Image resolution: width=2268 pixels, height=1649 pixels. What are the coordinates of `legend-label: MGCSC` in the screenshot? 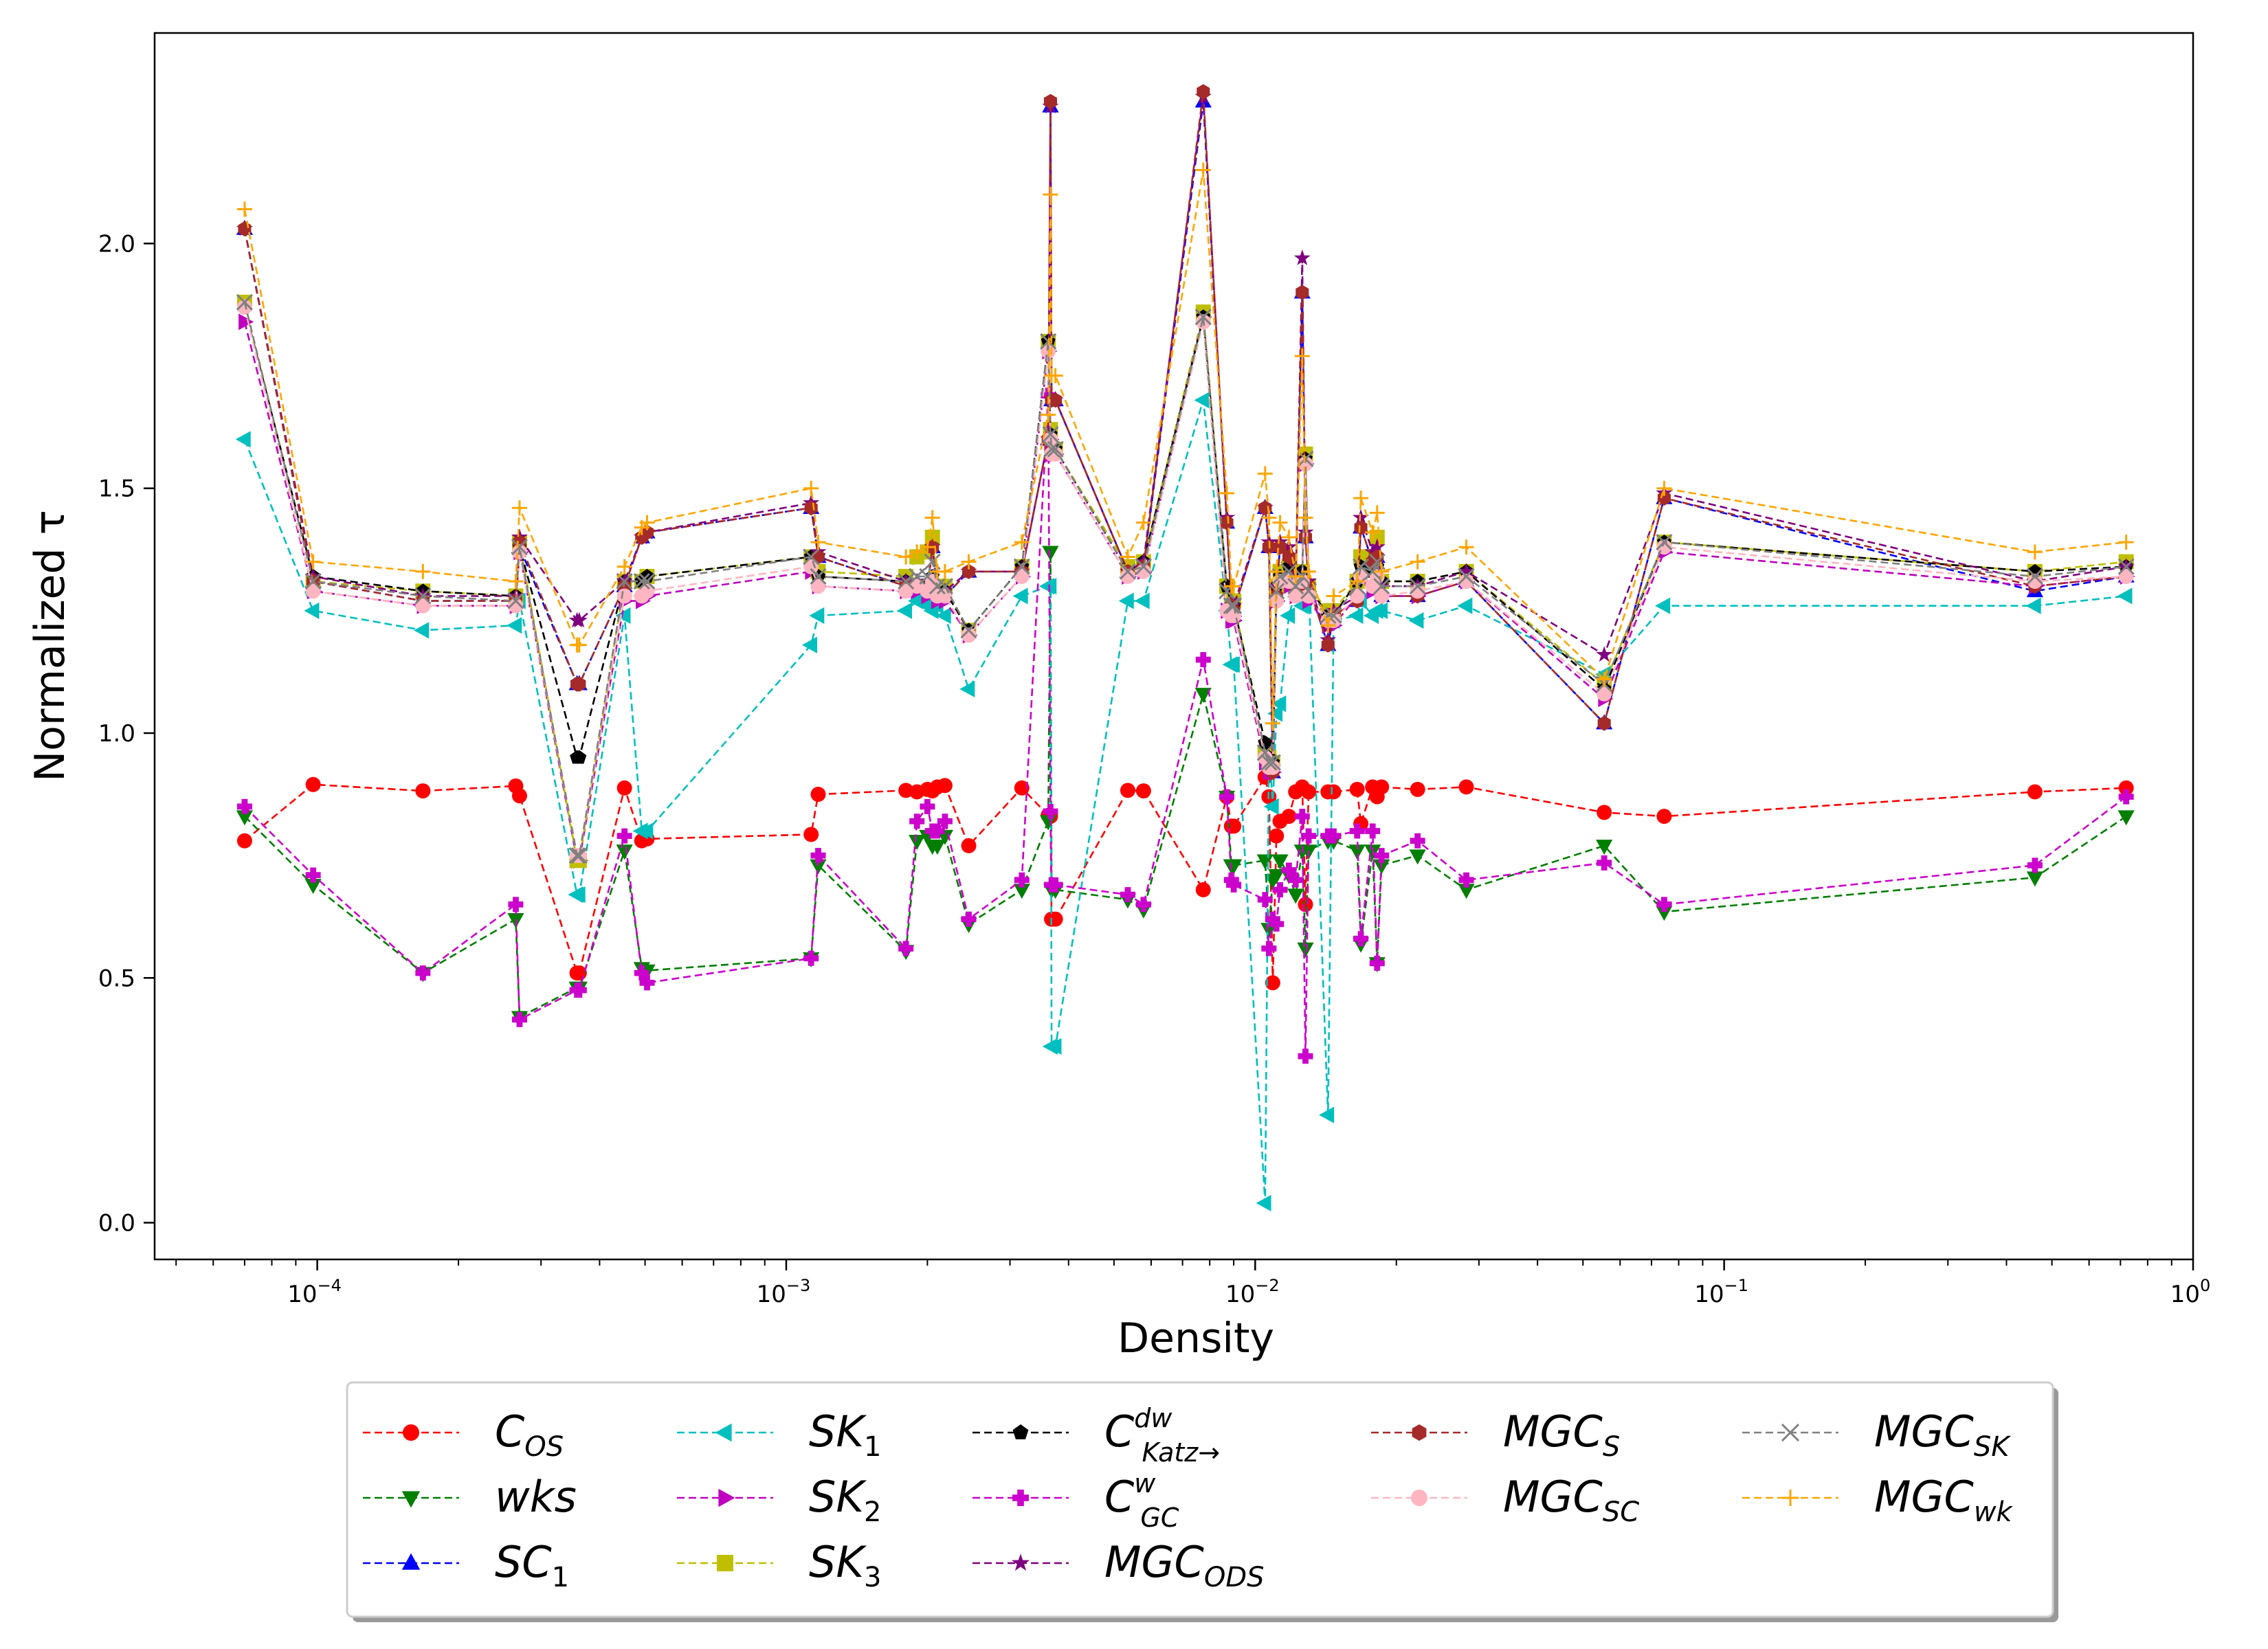 It's located at (1571, 1500).